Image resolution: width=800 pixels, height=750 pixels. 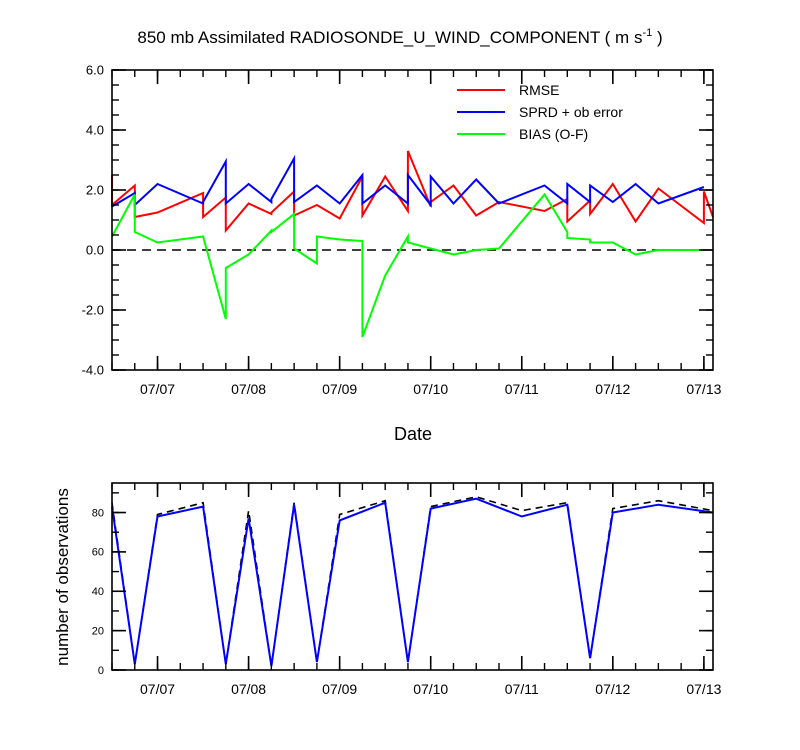 I want to click on y-tick-label: 6.0, so click(x=95, y=70).